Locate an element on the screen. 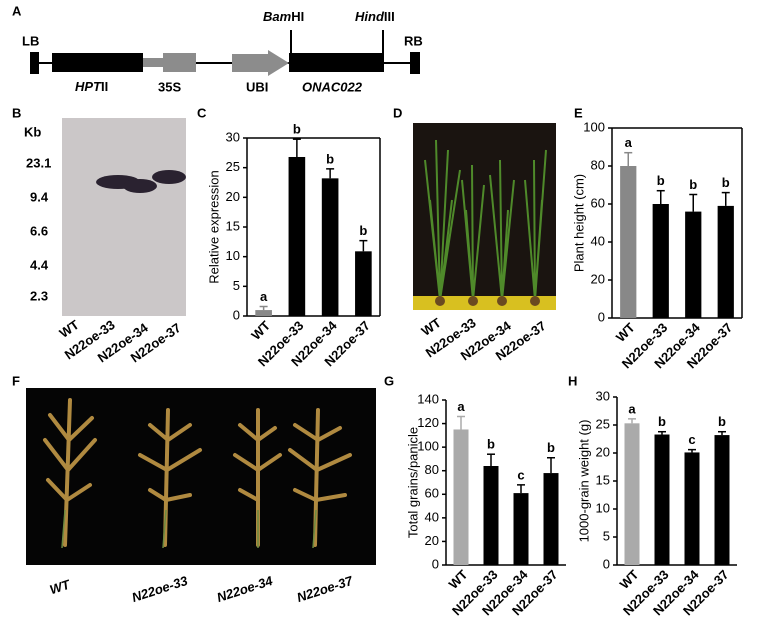  site-suffix: HI is located at coordinates (297, 16).